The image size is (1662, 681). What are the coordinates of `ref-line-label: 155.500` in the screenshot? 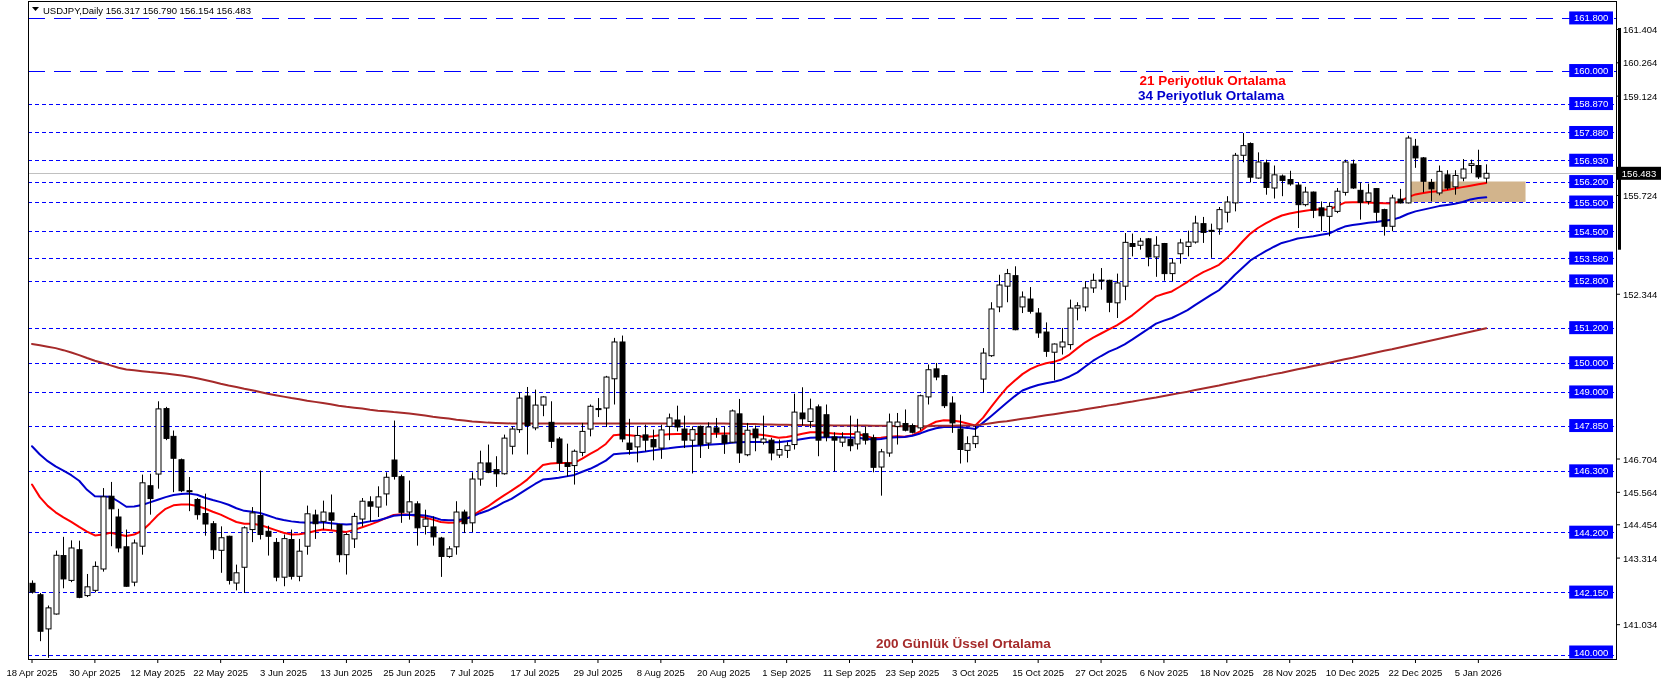 It's located at (1591, 202).